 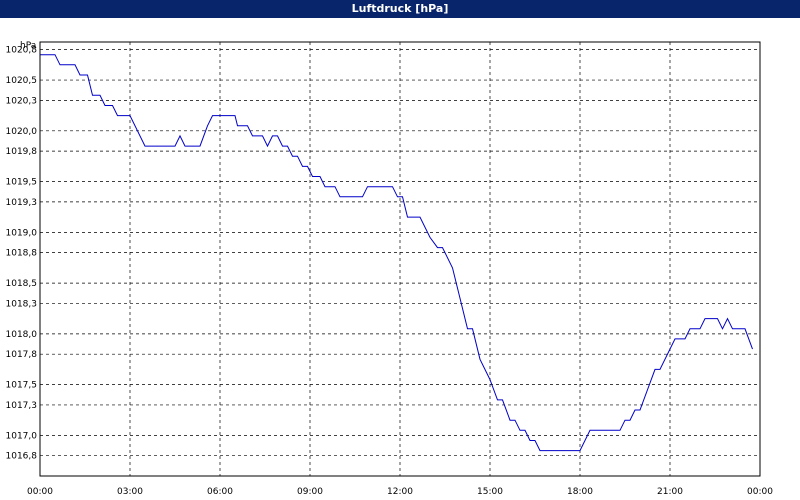 What do you see at coordinates (670, 492) in the screenshot?
I see `x-tick-time: 21:00` at bounding box center [670, 492].